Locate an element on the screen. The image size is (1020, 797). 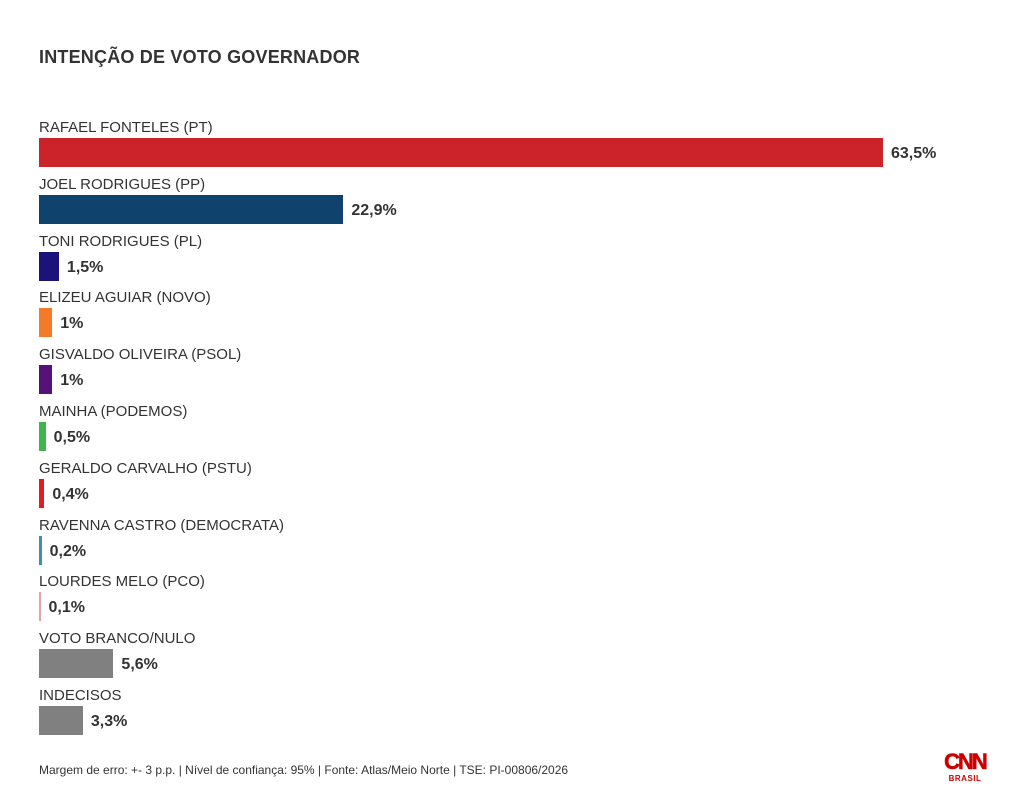
value-label: 0,2% is located at coordinates (68, 551).